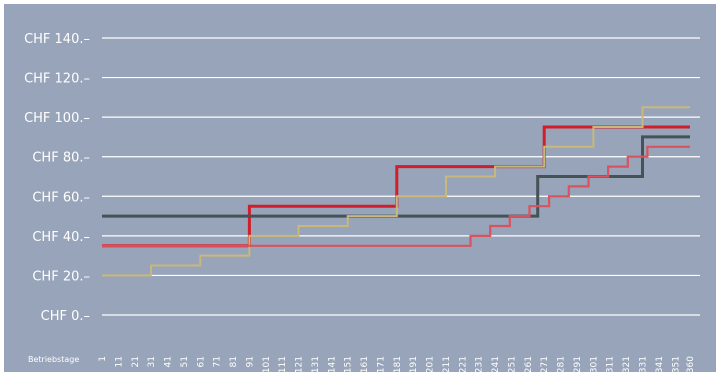  Describe the element at coordinates (529, 364) in the screenshot. I see `x-tick-label: 261` at that location.